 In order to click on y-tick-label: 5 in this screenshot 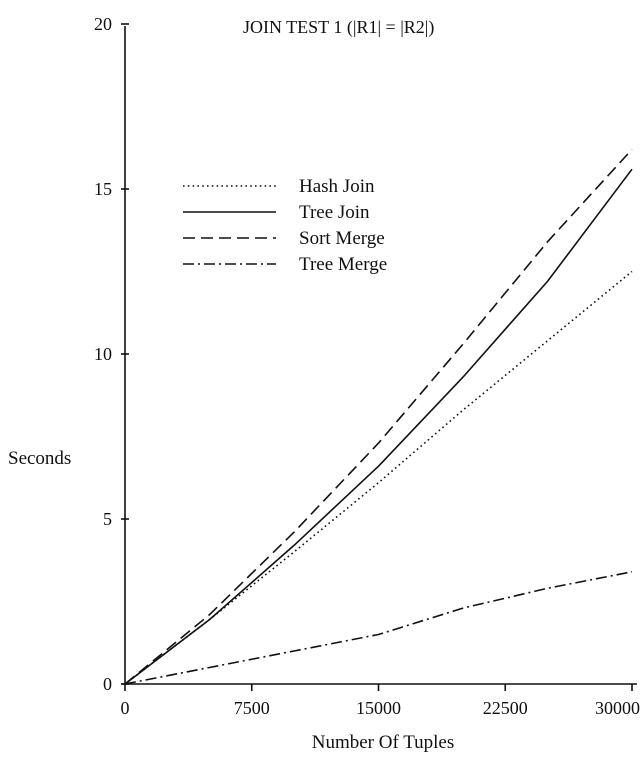, I will do `click(107, 519)`.